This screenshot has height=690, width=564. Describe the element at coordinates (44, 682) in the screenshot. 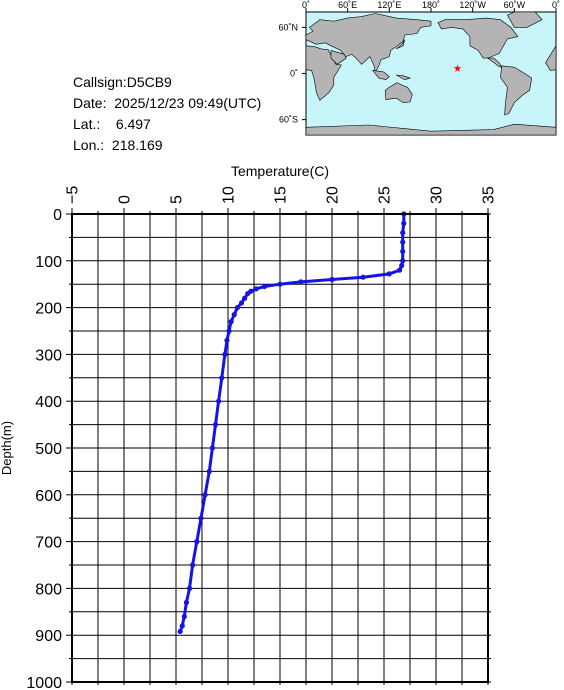

I see `y-tick-label: 1000` at that location.